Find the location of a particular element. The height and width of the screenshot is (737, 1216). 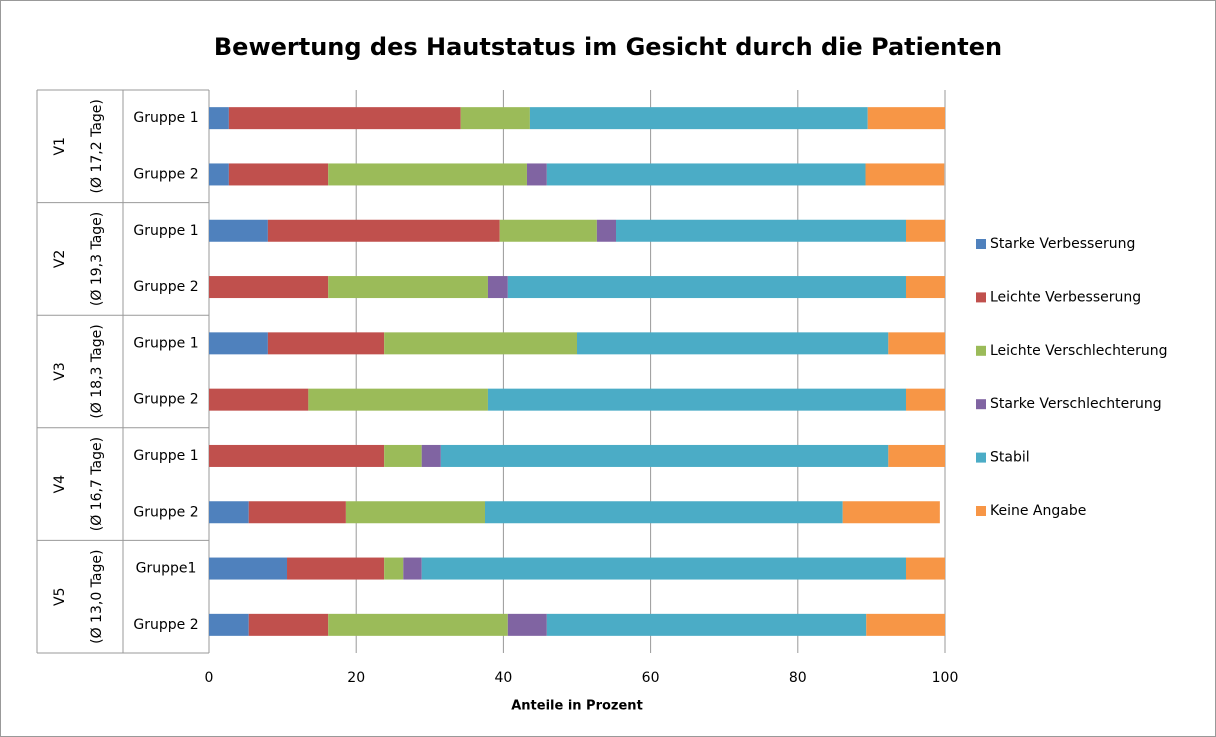

x-tick-label: 40 is located at coordinates (503, 678).